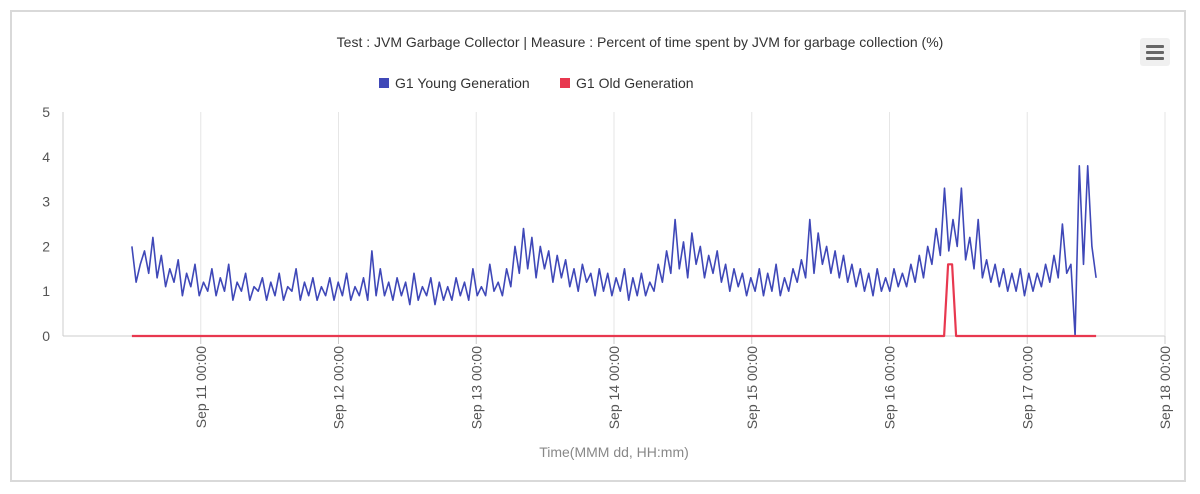  Describe the element at coordinates (46, 336) in the screenshot. I see `y-tick-label: 0` at that location.